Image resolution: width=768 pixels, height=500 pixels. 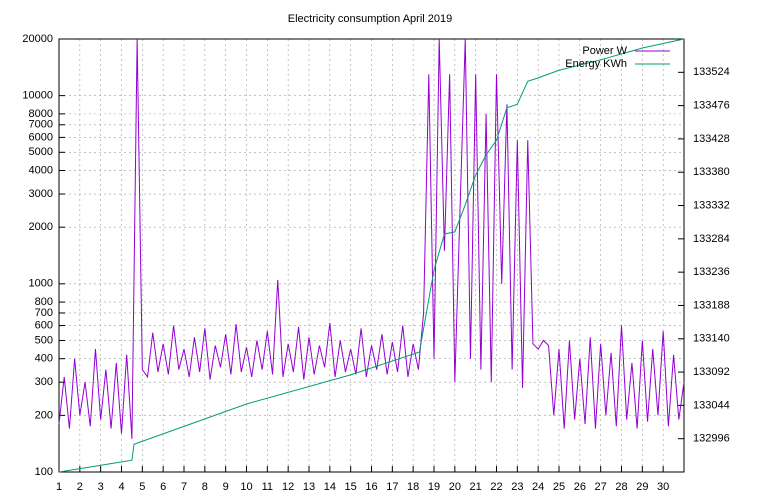 What do you see at coordinates (559, 487) in the screenshot?
I see `x-tick-label: 25` at bounding box center [559, 487].